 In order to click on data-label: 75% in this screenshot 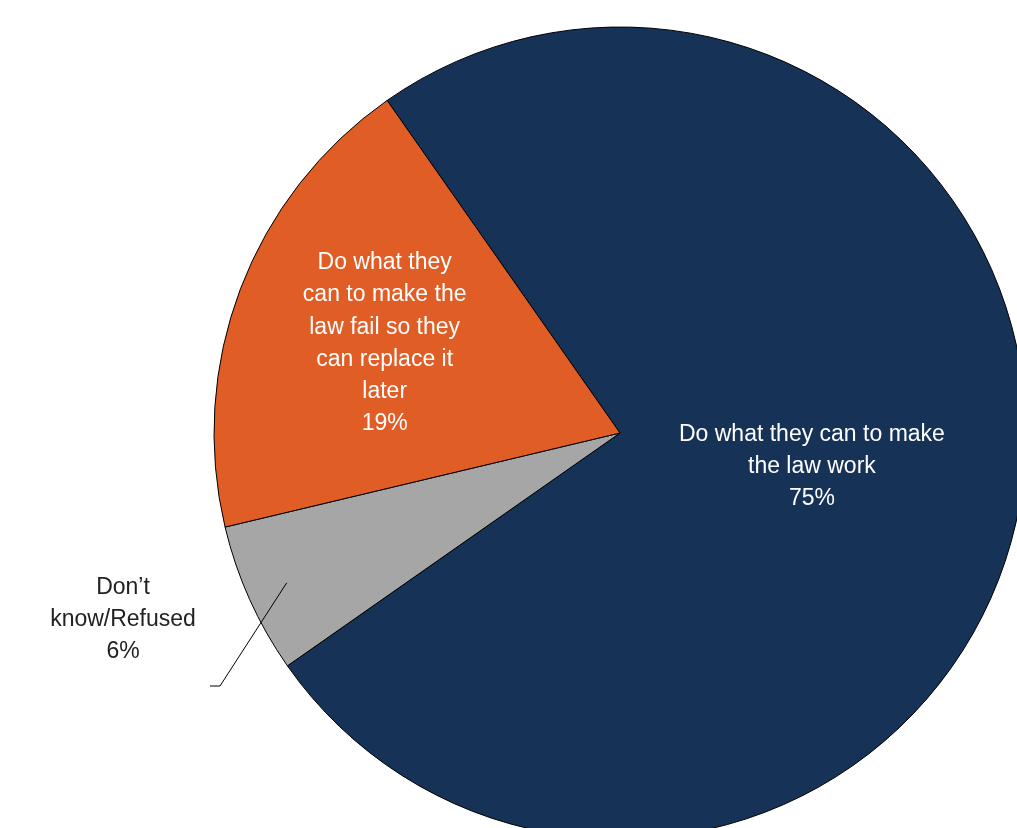, I will do `click(811, 497)`.